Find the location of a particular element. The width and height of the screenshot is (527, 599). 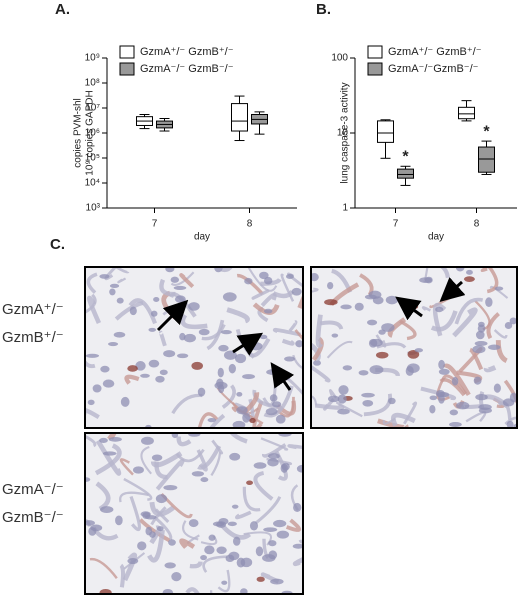

row-label: GzmB⁻/⁻ is located at coordinates (33, 517).